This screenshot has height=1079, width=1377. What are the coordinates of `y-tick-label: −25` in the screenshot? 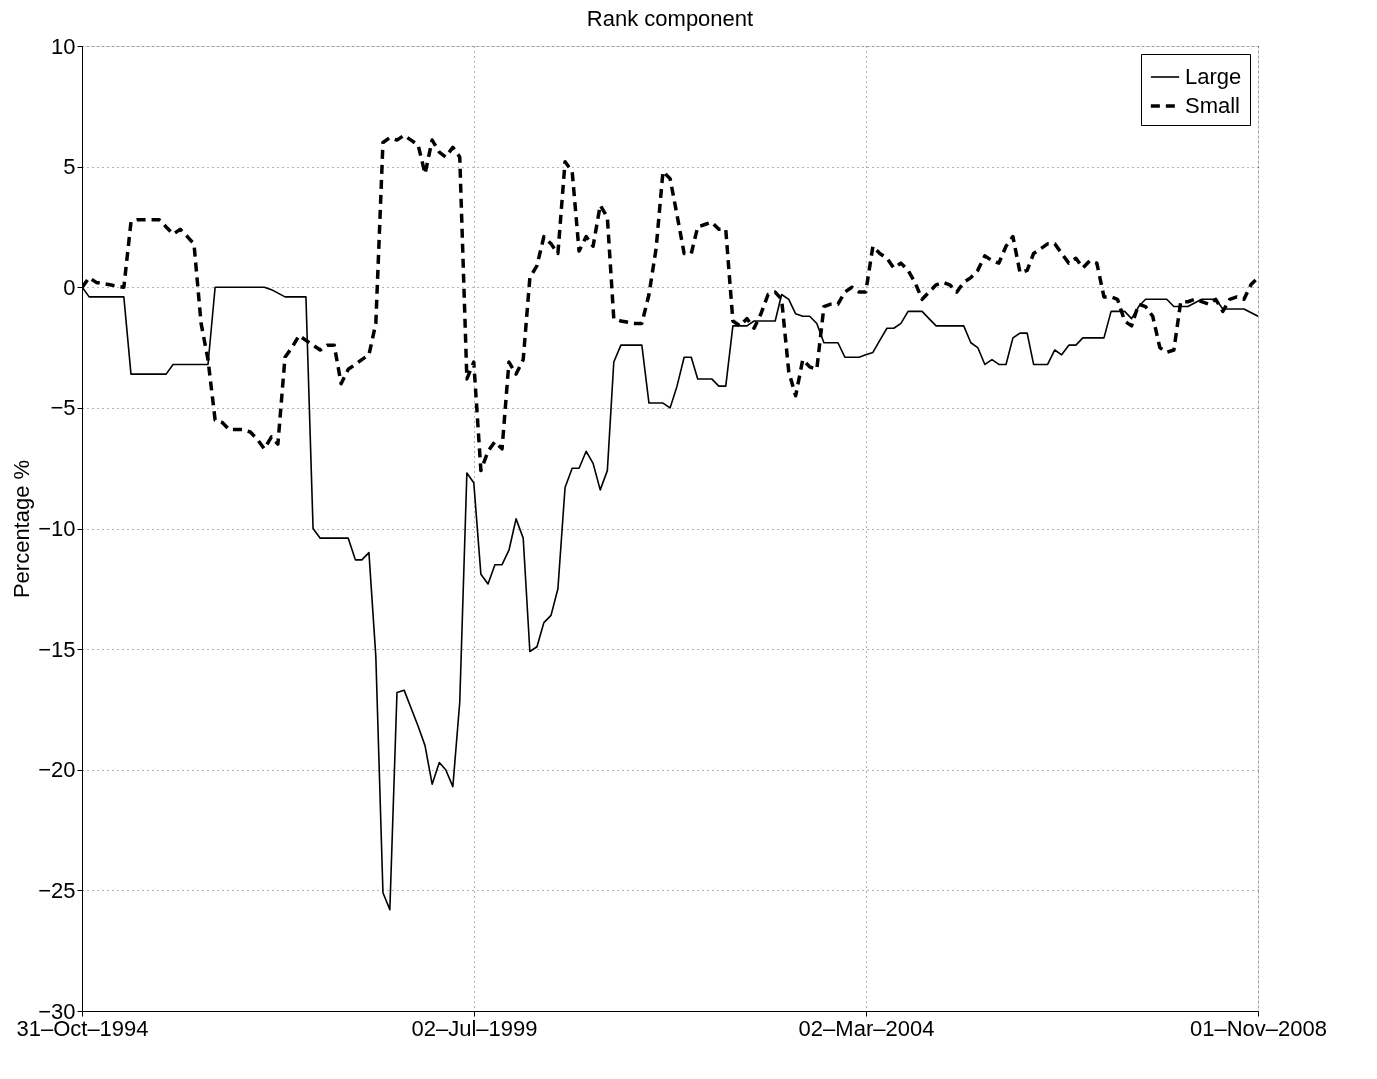 It's located at (57, 890).